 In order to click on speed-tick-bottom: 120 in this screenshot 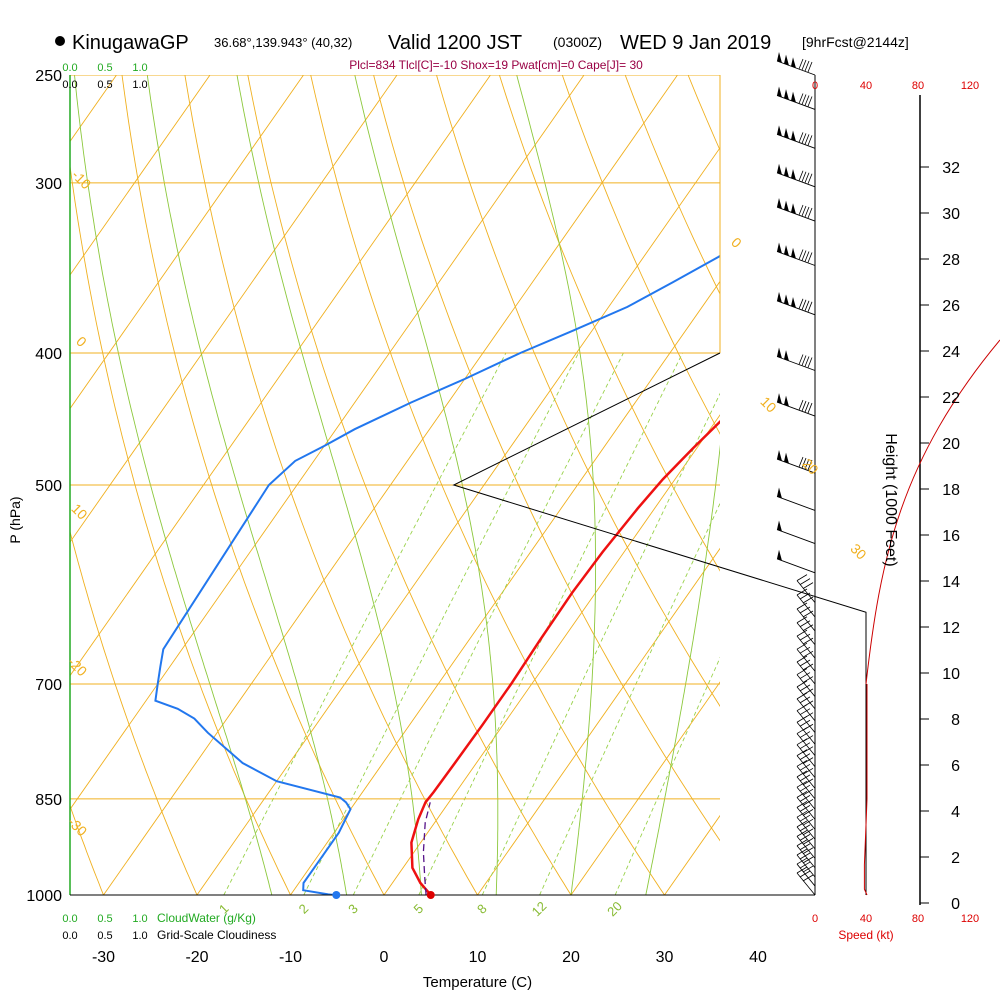, I will do `click(970, 919)`.